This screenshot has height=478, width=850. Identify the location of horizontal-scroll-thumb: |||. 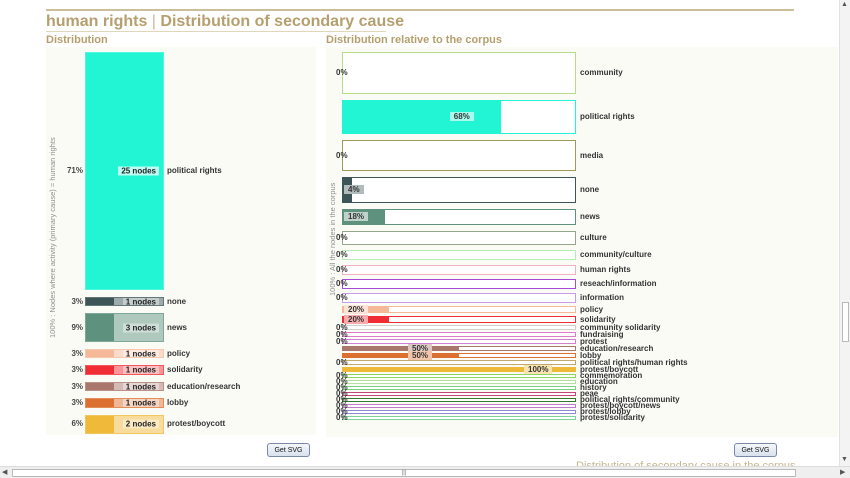
(404, 473).